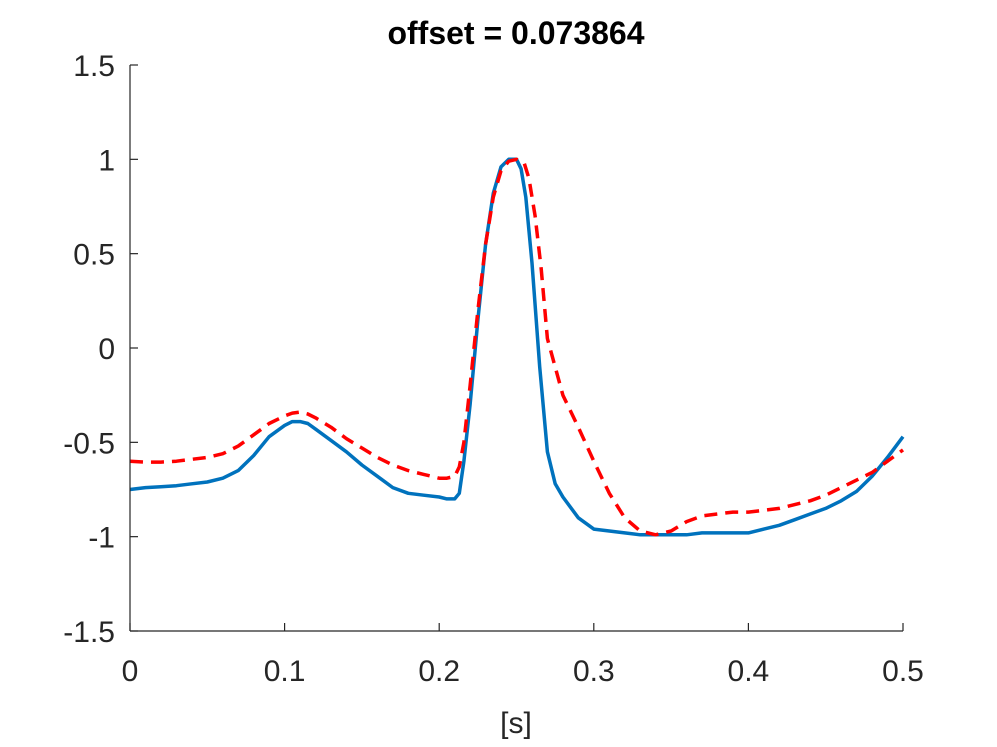  Describe the element at coordinates (89, 443) in the screenshot. I see `y-tick-label: -0.5` at that location.